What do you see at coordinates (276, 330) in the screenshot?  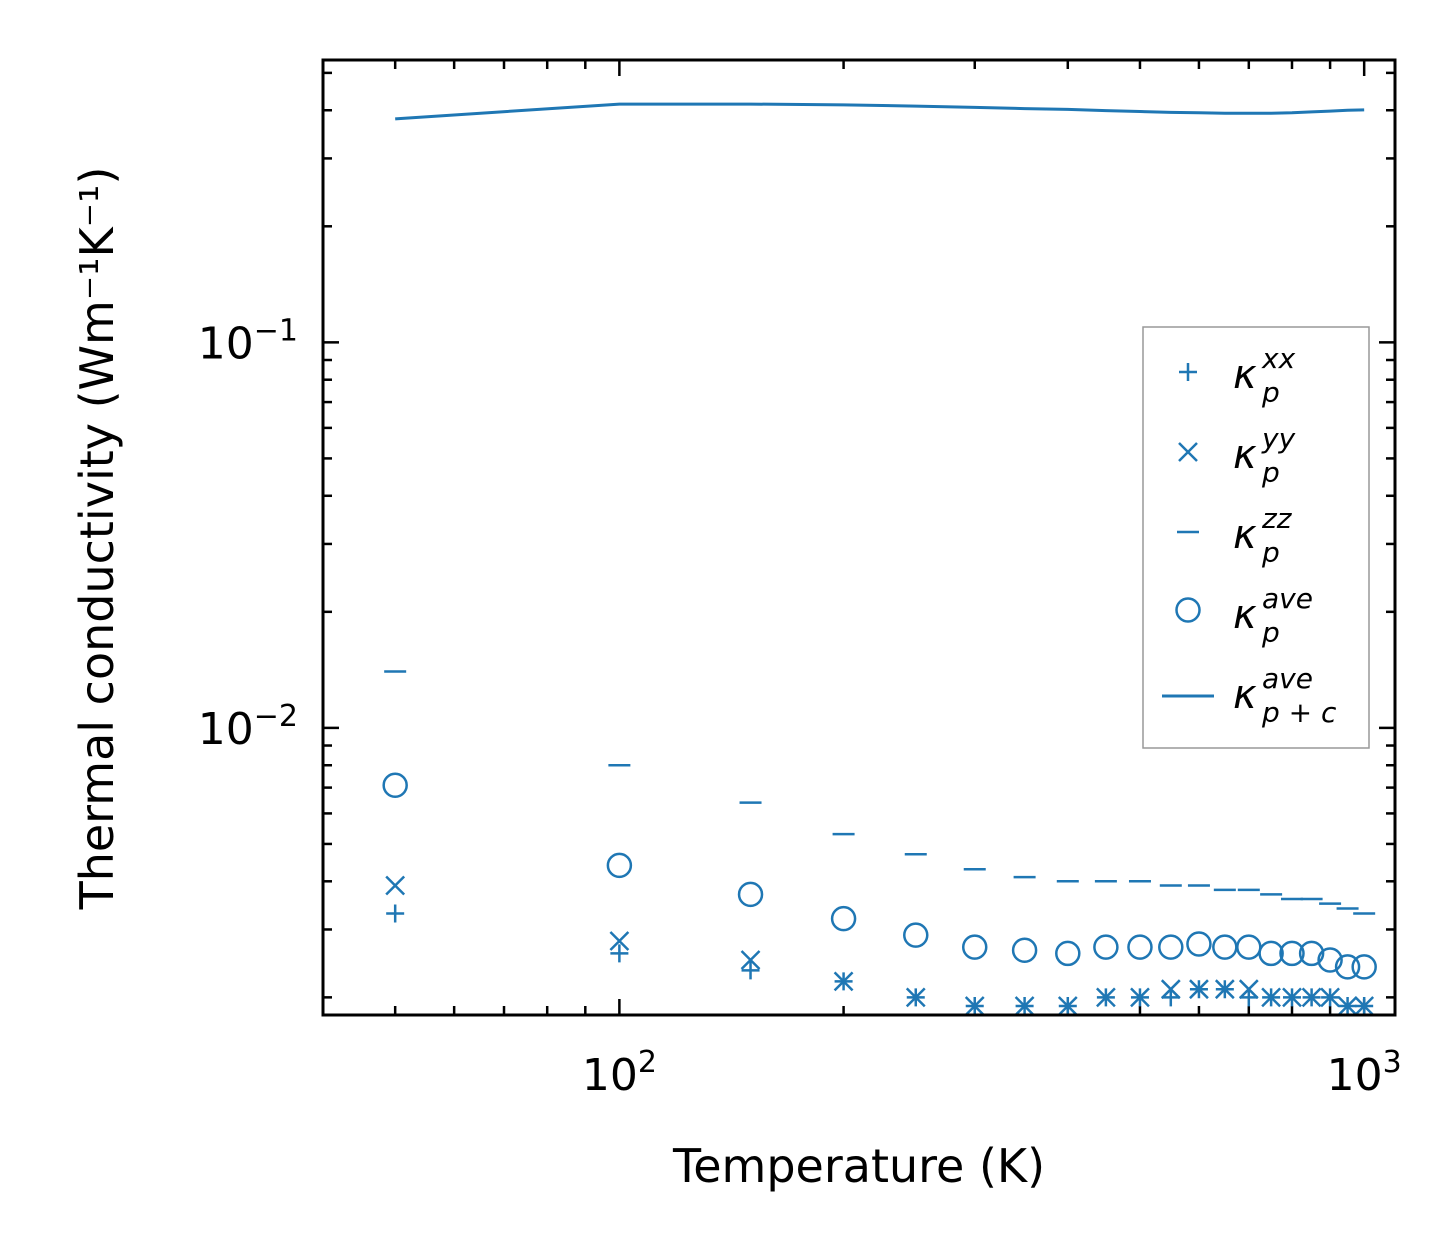 I see `y-tick-exponent: −1` at bounding box center [276, 330].